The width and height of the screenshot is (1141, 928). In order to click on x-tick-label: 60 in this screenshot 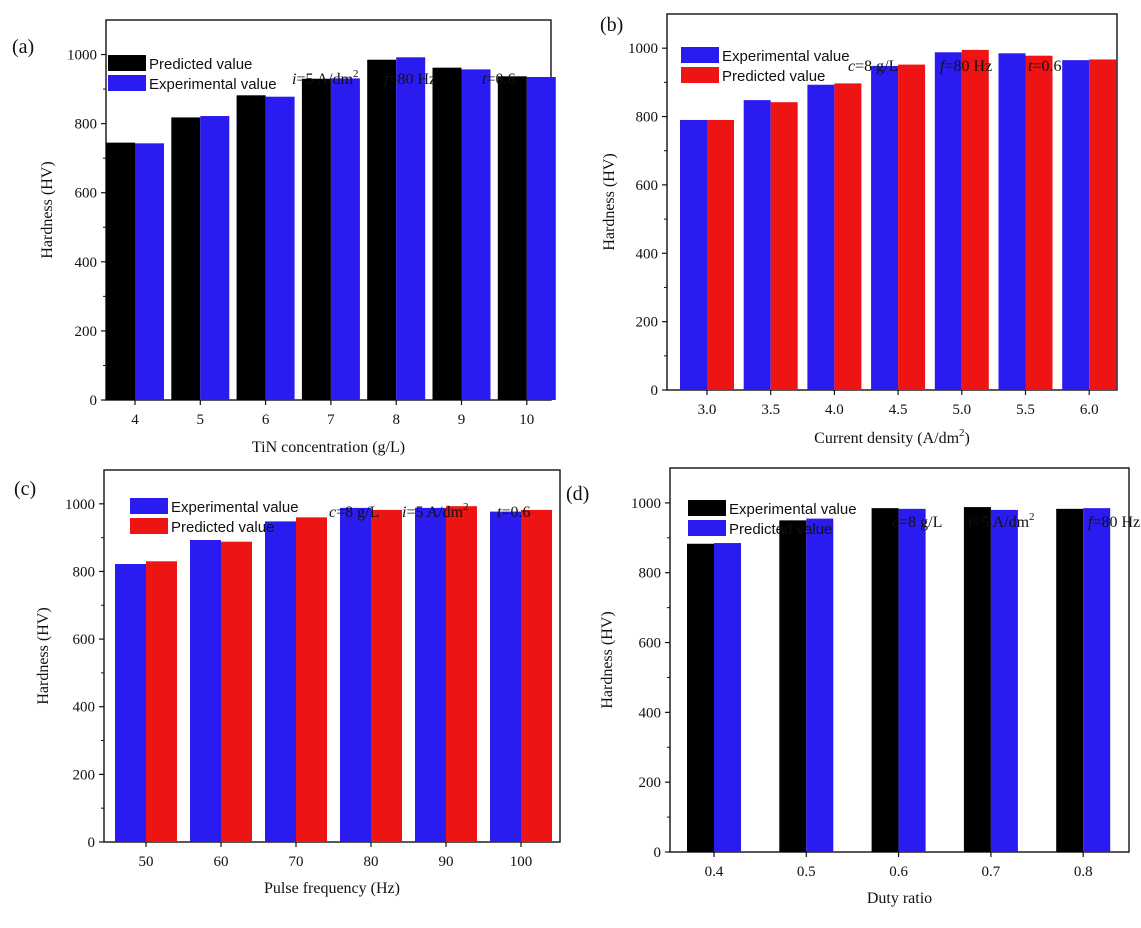, I will do `click(221, 862)`.